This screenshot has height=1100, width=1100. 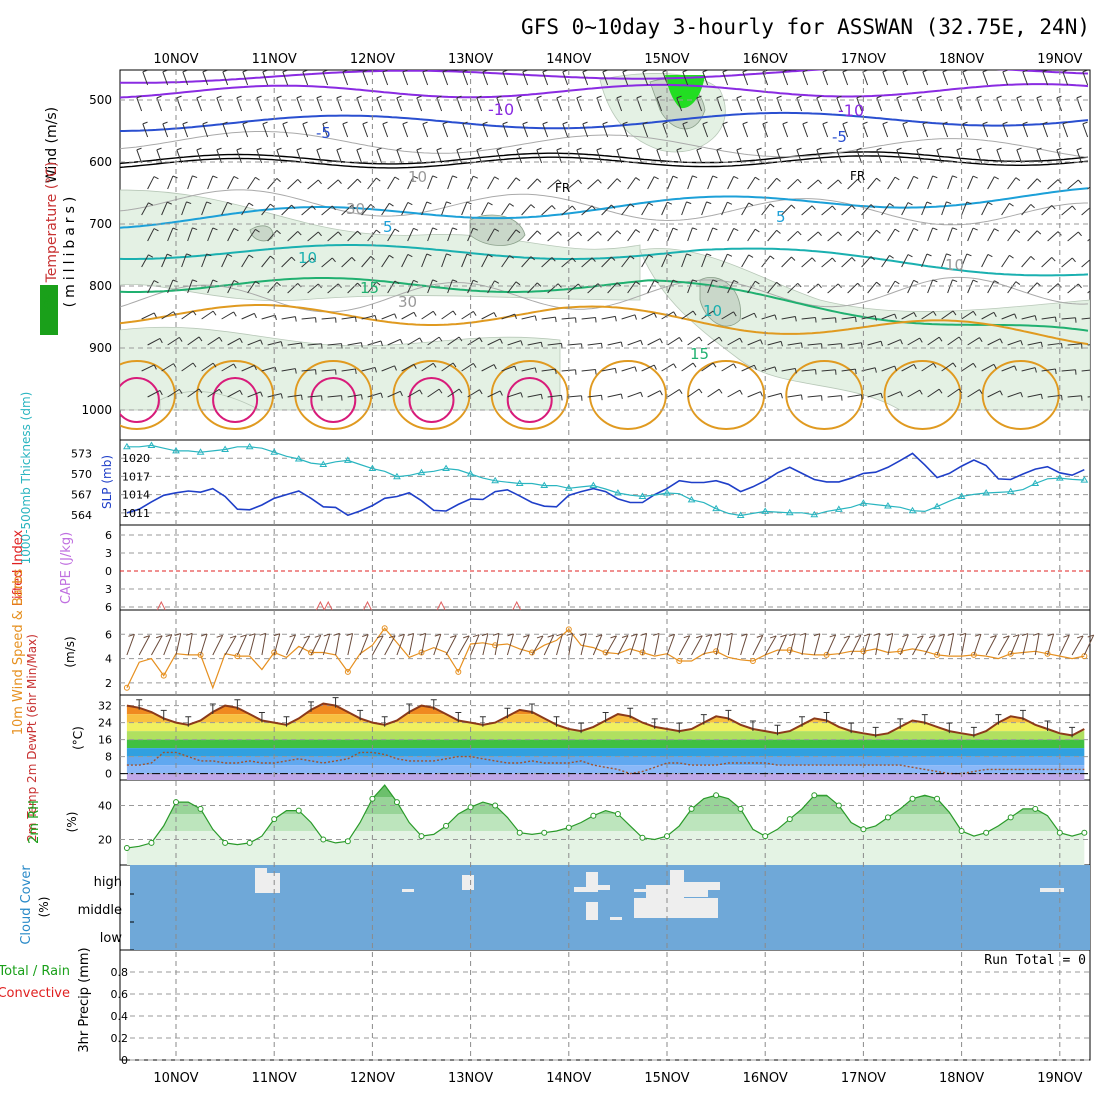 What do you see at coordinates (323, 463) in the screenshot?
I see `thickness-point` at bounding box center [323, 463].